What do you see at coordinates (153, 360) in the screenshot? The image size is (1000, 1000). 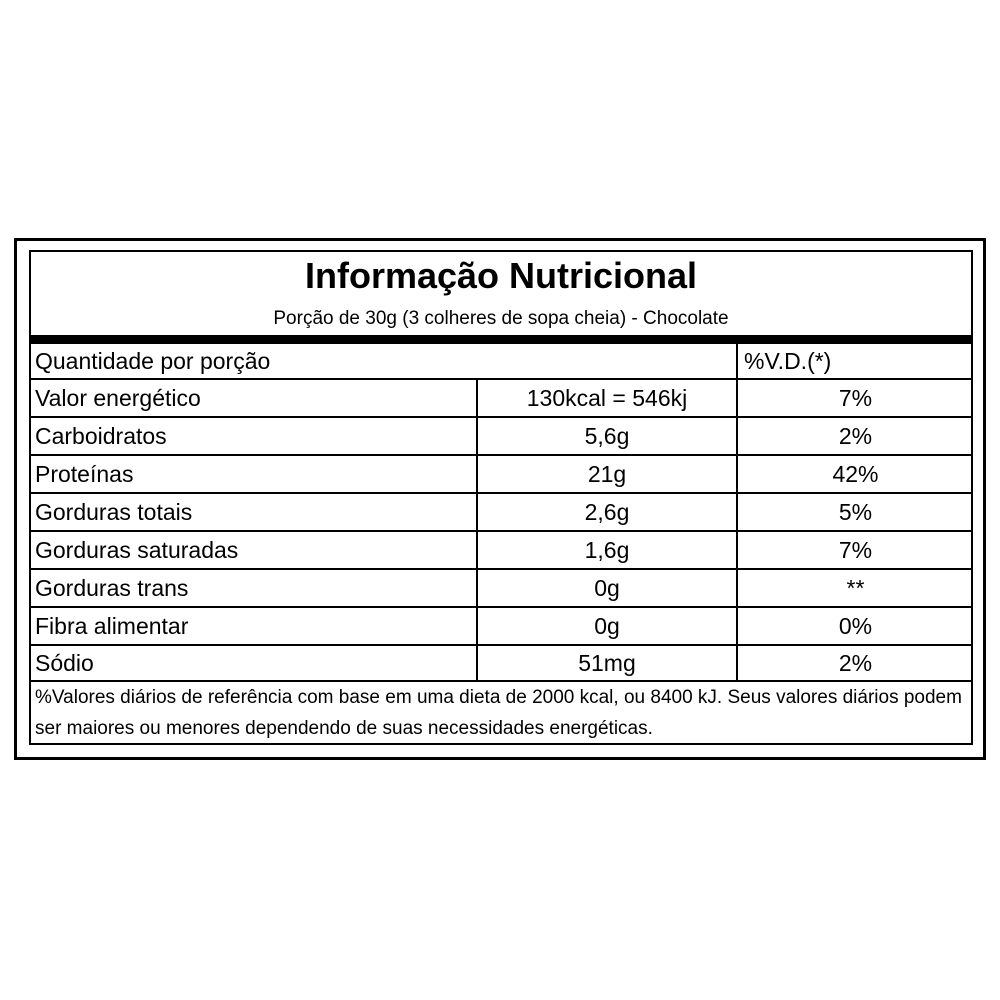 I see `quantity-per-serving-header: Quantidade por porção` at bounding box center [153, 360].